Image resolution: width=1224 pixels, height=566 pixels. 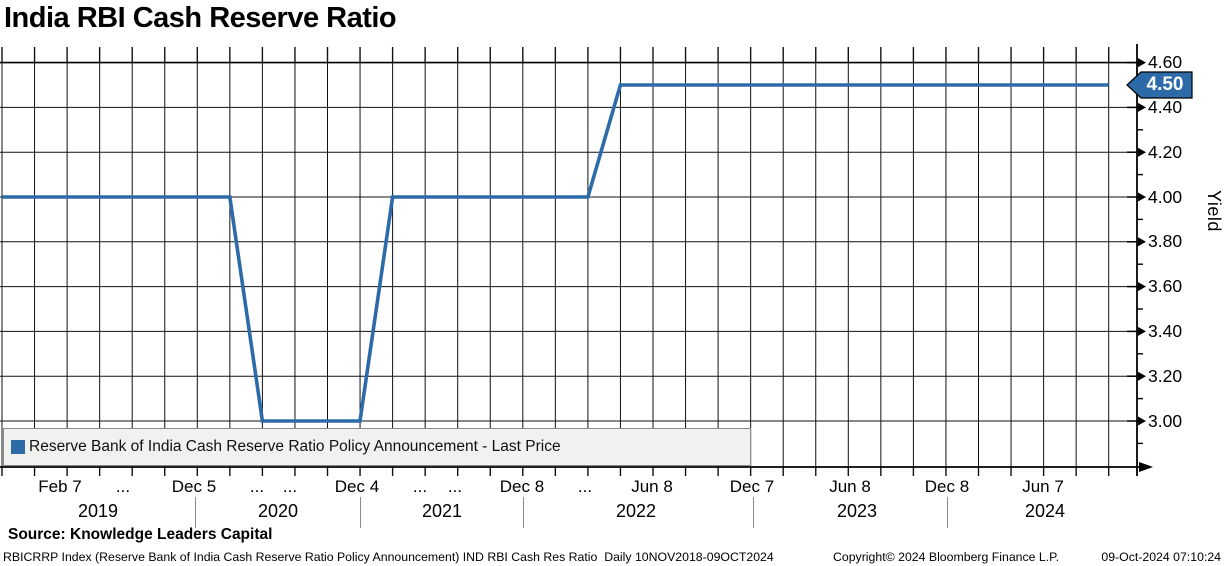 I want to click on page-title: India RBI Cash Reserve Ratio, so click(x=200, y=18).